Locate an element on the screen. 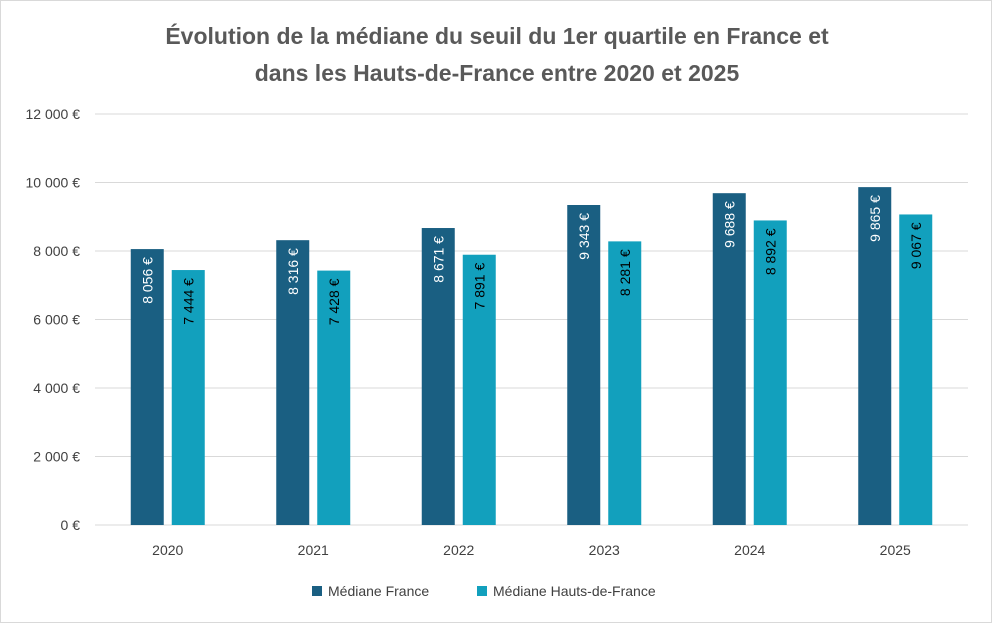  y-tick-label: 6 000 € is located at coordinates (56, 320).